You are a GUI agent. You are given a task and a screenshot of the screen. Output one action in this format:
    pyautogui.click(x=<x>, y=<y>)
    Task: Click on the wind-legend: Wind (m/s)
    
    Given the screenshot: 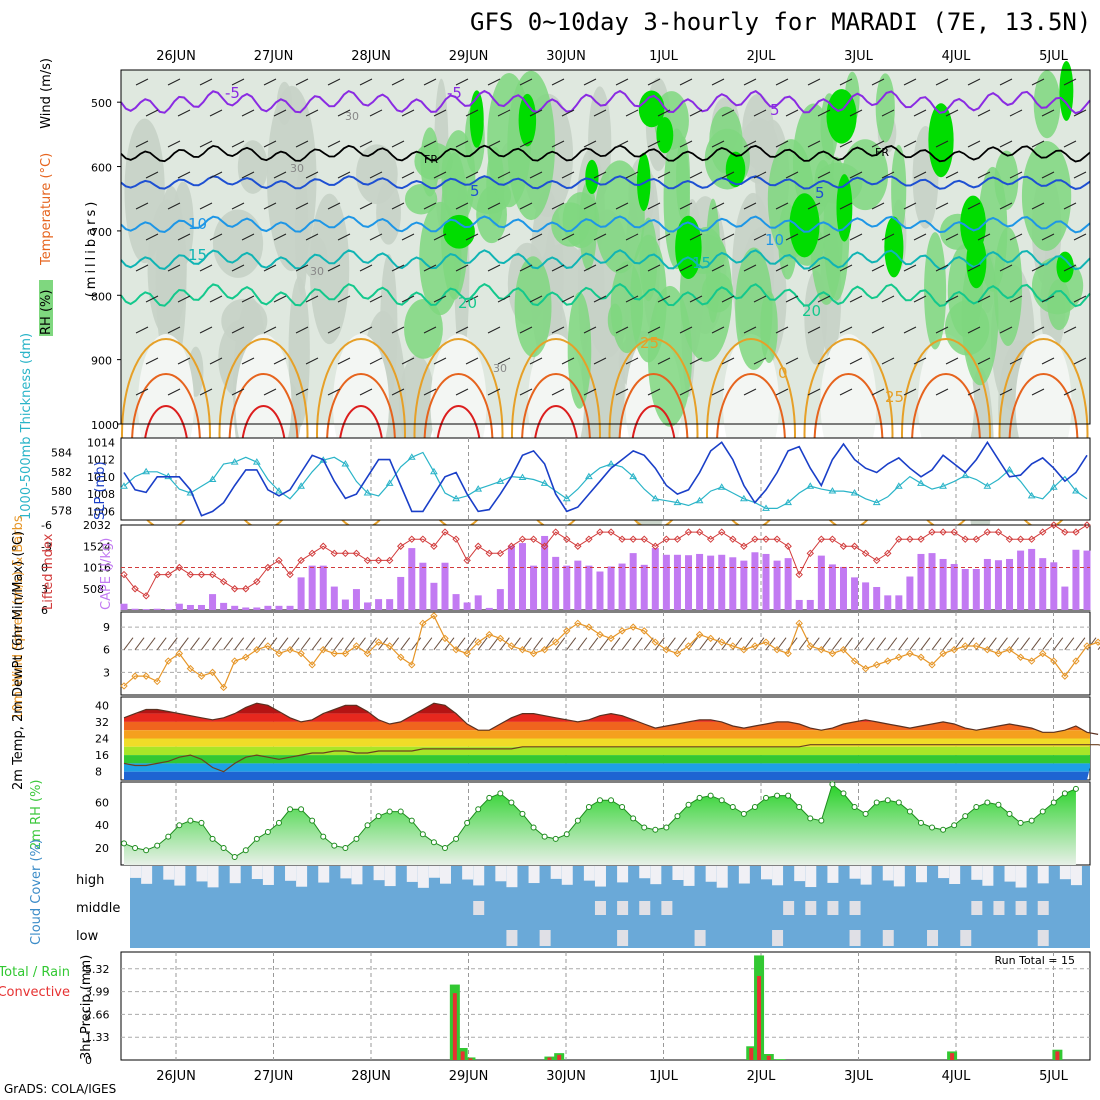 What is the action you would take?
    pyautogui.click(x=46, y=93)
    